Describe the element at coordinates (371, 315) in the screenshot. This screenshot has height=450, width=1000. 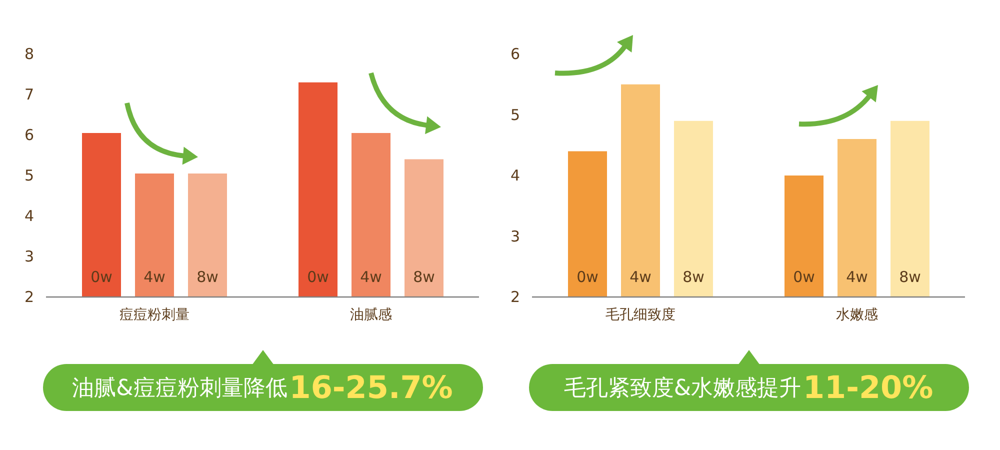
I see `x-tick-label: 油腻感` at that location.